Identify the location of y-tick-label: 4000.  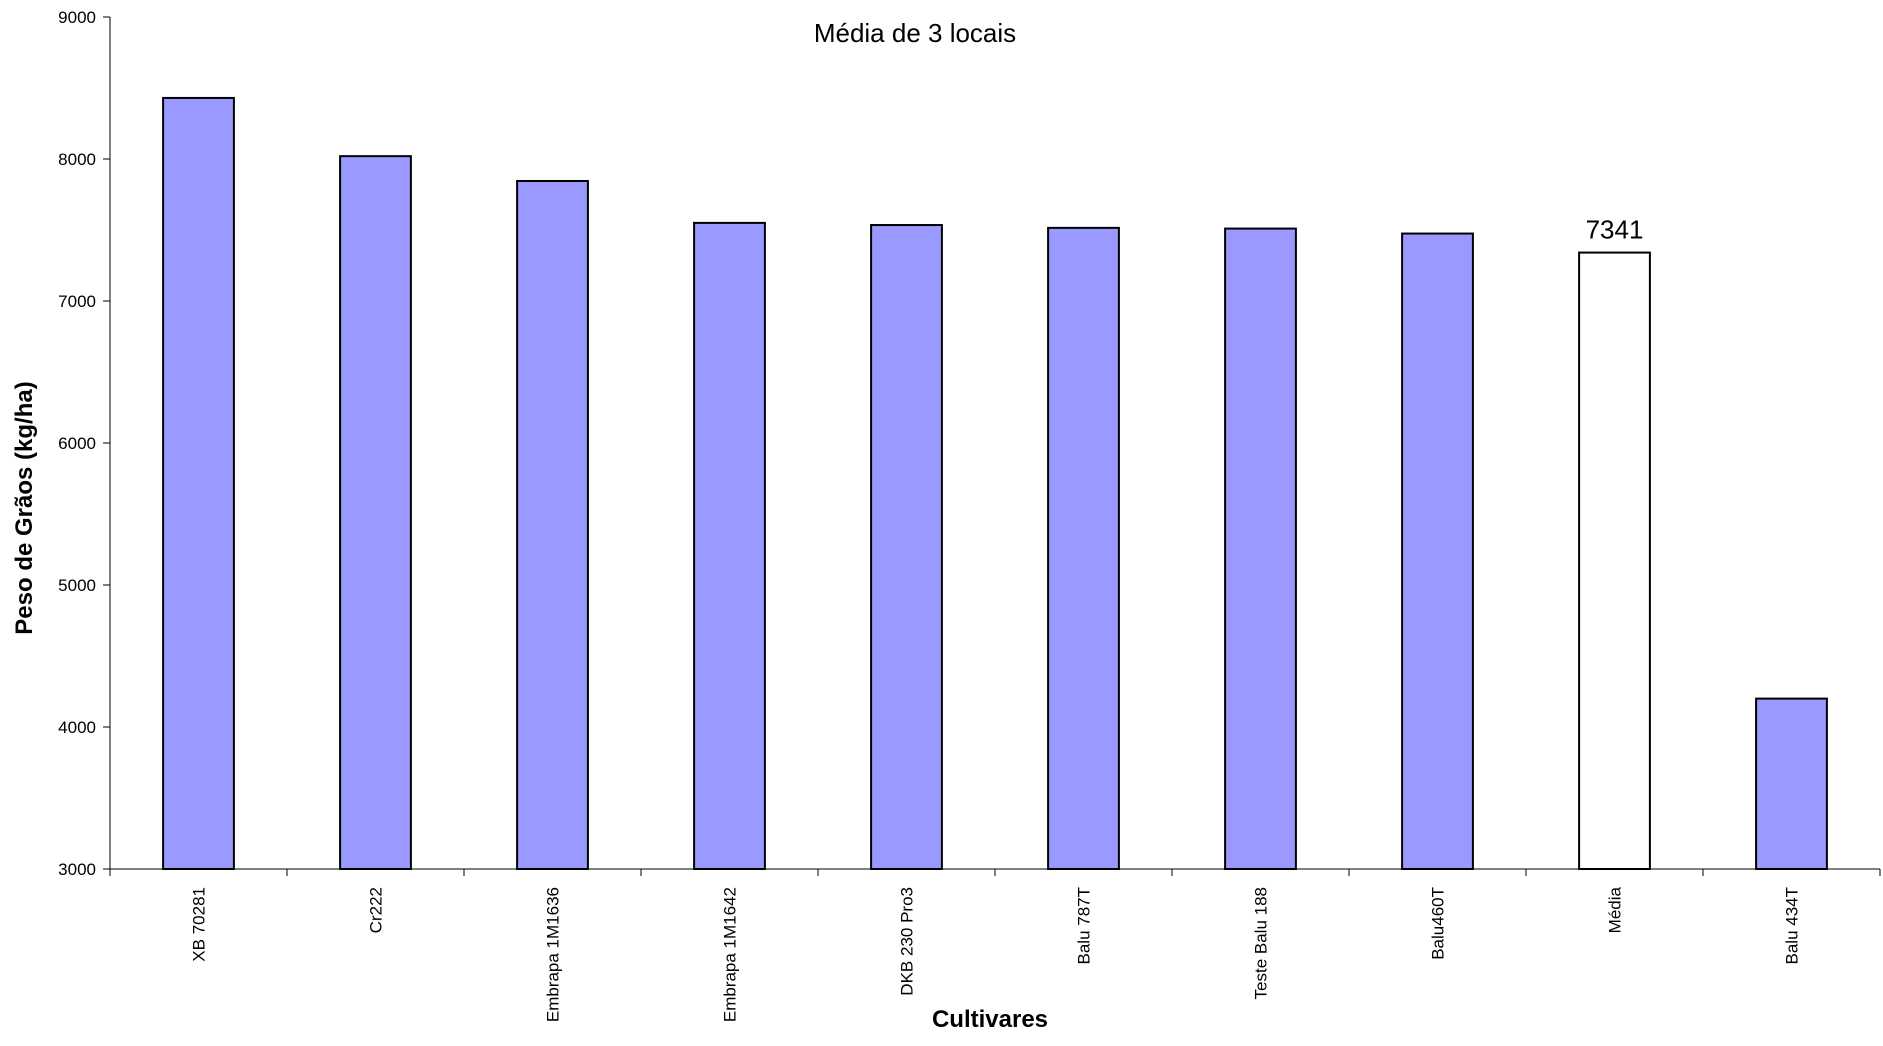
(77, 727).